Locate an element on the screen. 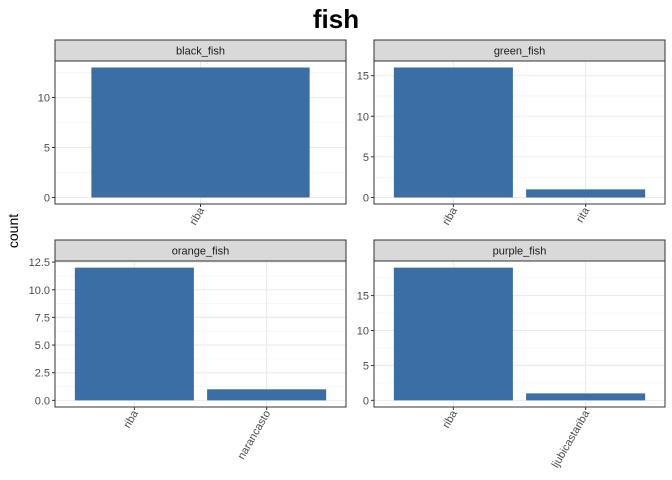 The image size is (672, 480). y-tick-label: 2.5 is located at coordinates (42, 374).